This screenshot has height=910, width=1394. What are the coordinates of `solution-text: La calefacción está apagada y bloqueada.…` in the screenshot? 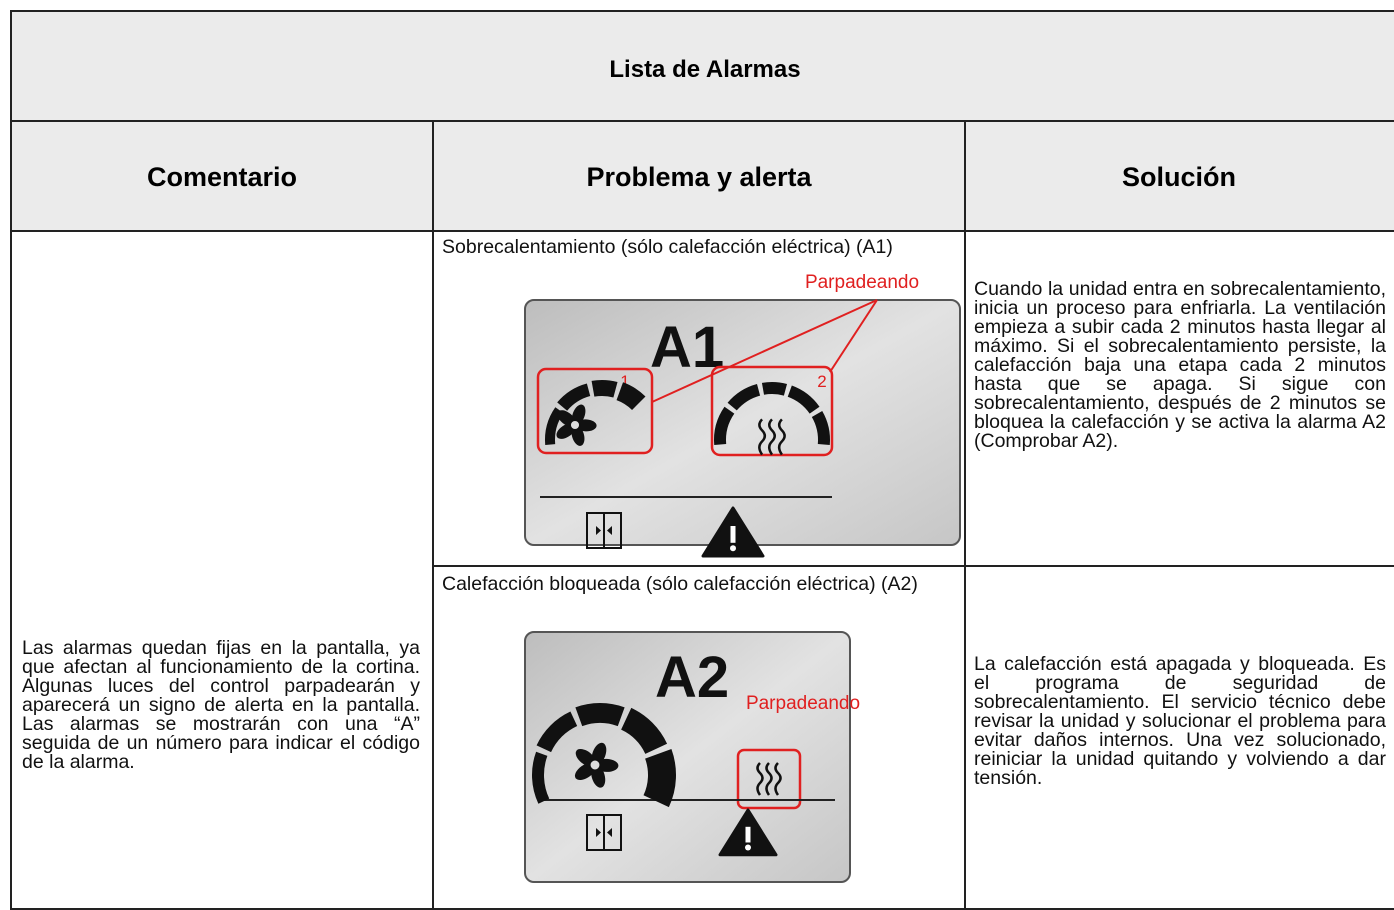 It's located at (1180, 721).